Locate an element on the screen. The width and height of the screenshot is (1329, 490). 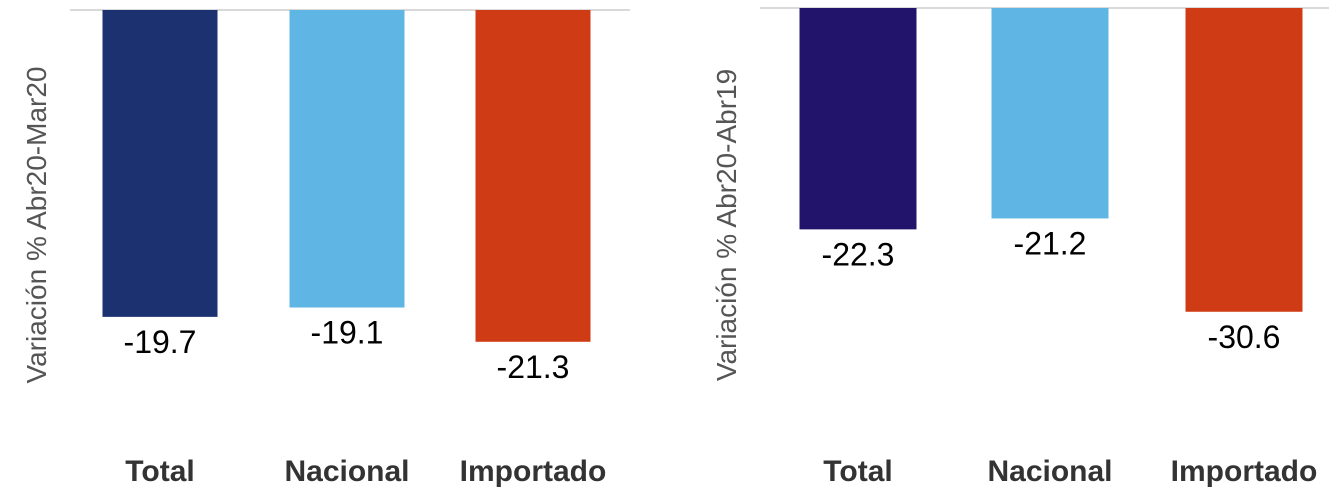
data-label-importado: -30.6 is located at coordinates (1244, 337).